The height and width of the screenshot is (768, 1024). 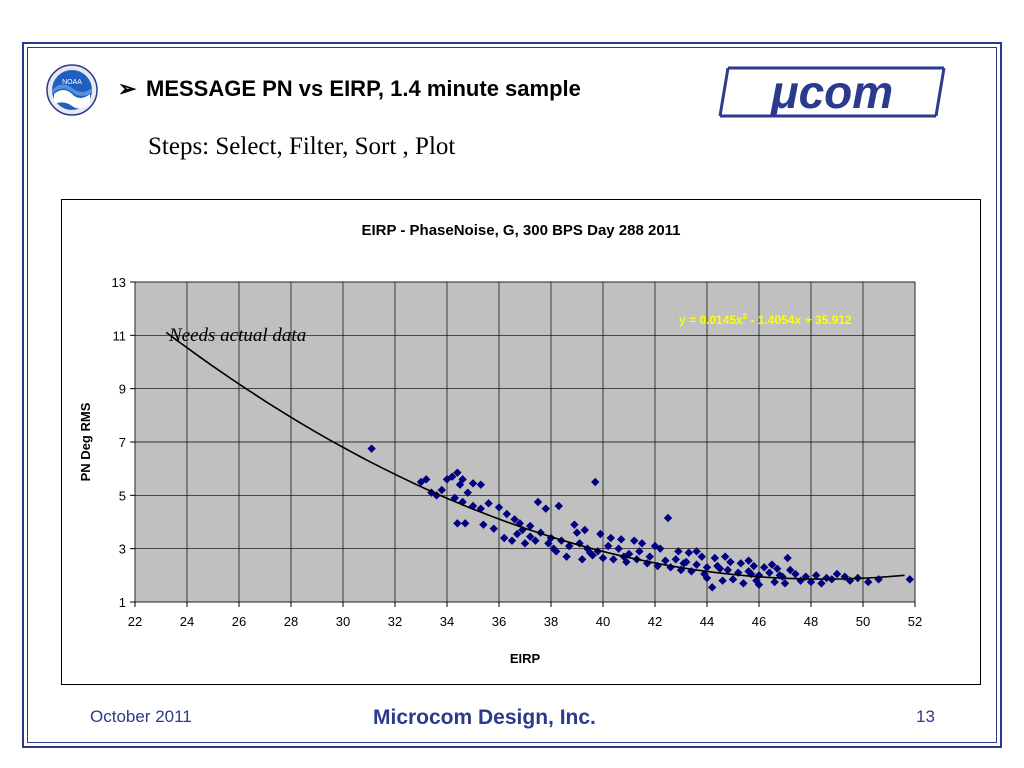 I want to click on x-tick-label: 26, so click(x=239, y=621).